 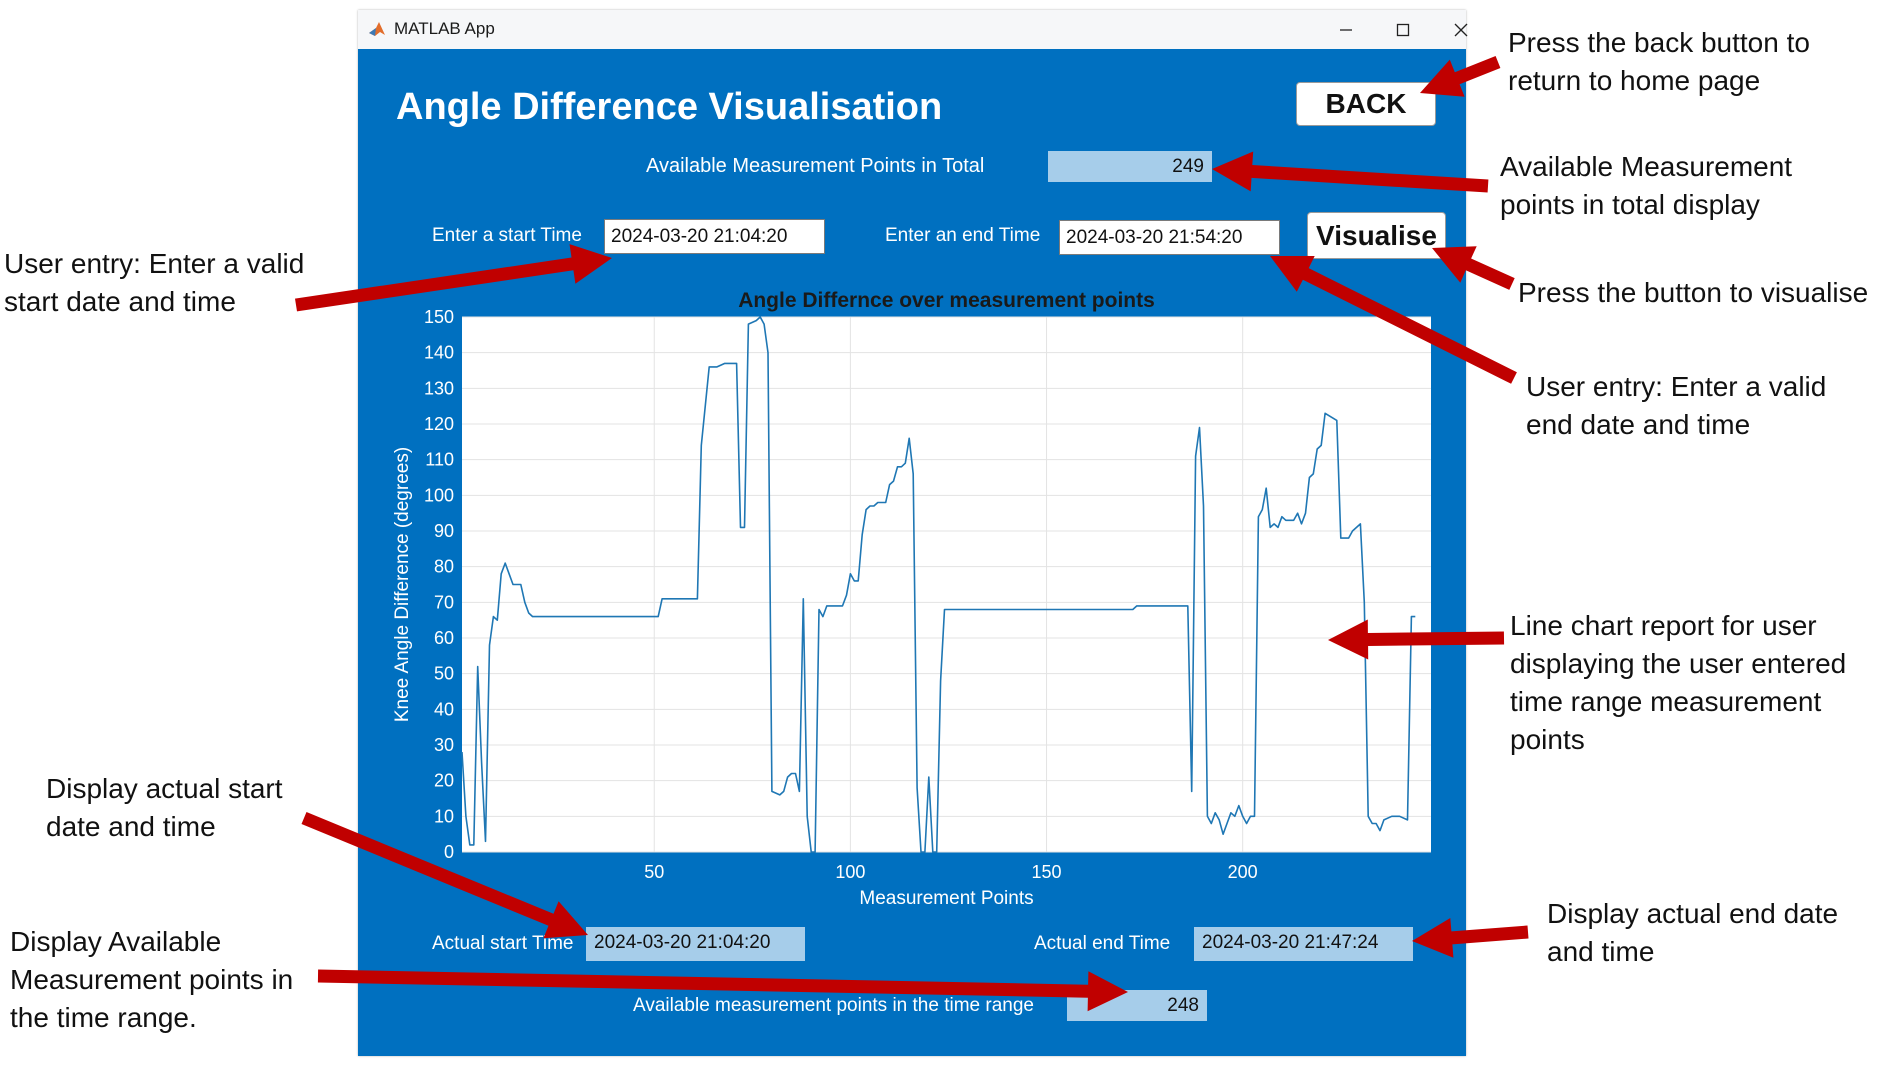 What do you see at coordinates (444, 531) in the screenshot?
I see `y-tick-label: 90` at bounding box center [444, 531].